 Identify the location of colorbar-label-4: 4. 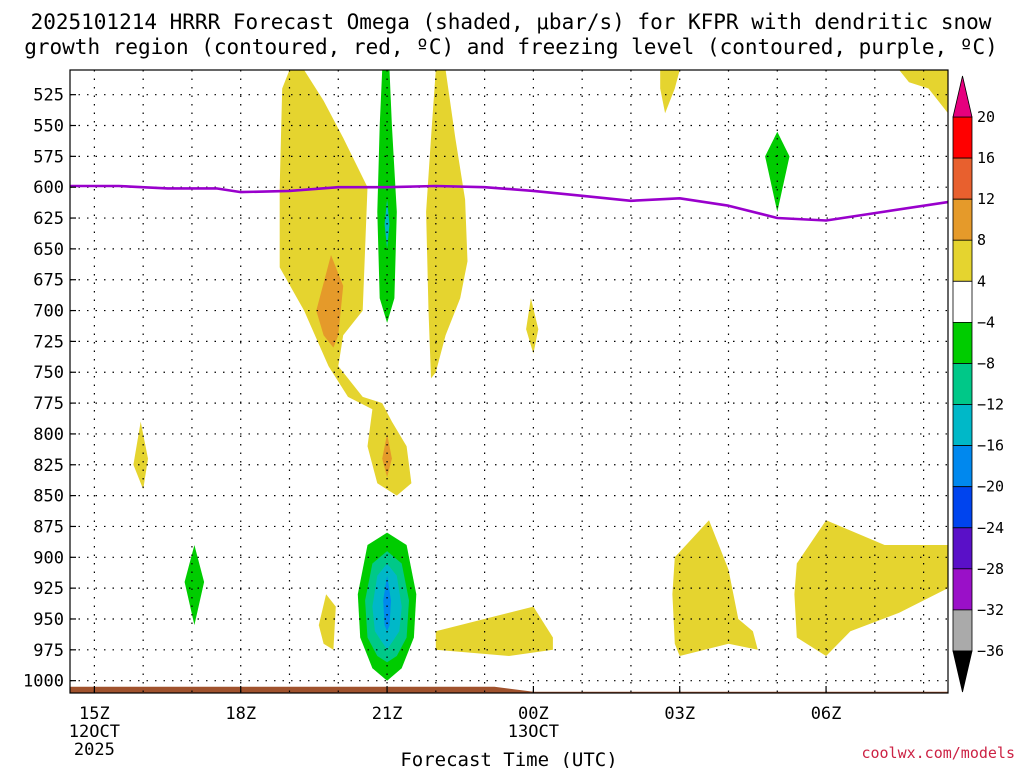
(981, 281).